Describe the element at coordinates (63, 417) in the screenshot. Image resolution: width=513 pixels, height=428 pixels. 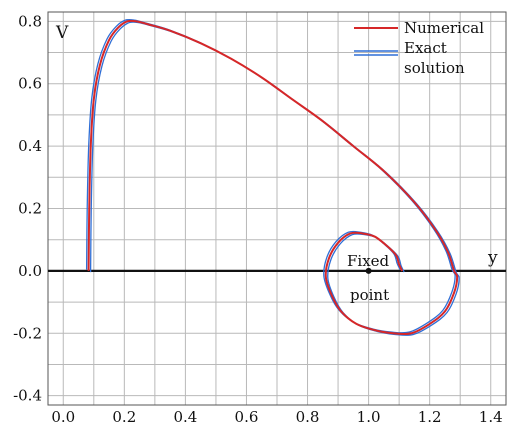
I see `x-tick-label: 0.0` at that location.